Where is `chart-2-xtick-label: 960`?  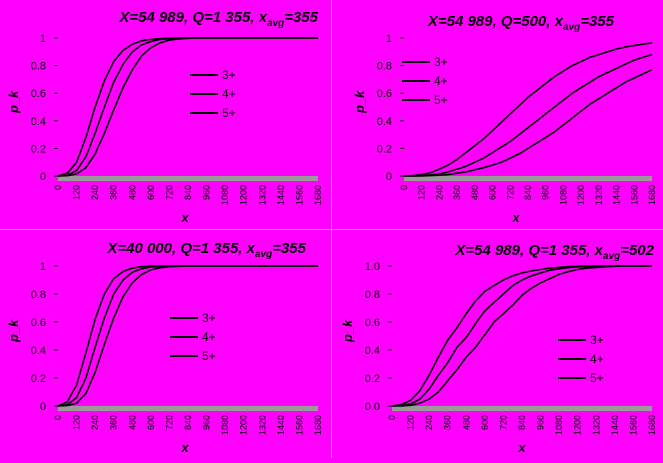
chart-2-xtick-label: 960 is located at coordinates (546, 192).